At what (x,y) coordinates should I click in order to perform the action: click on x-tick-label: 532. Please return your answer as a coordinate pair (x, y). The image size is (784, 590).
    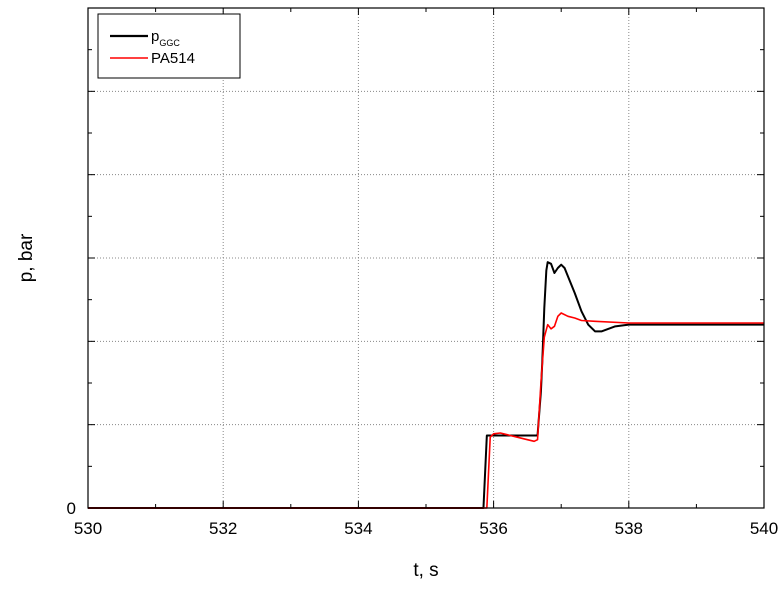
    Looking at the image, I should click on (223, 528).